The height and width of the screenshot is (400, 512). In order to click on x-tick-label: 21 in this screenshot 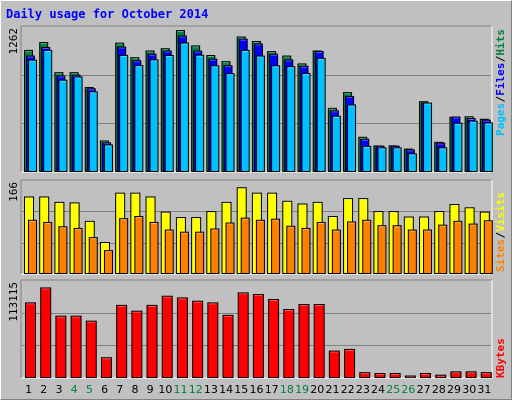, I will do `click(332, 389)`.